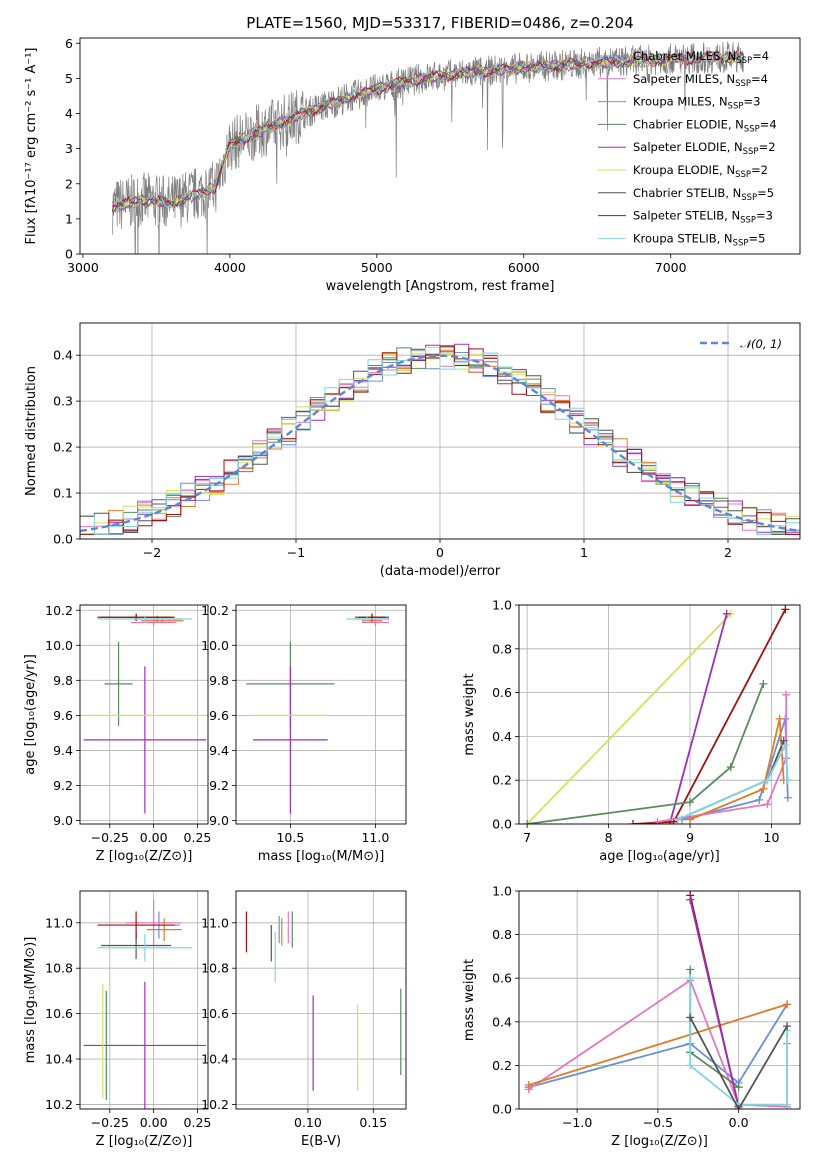 This screenshot has width=819, height=1170. I want to click on x-tick-label: 9, so click(690, 837).